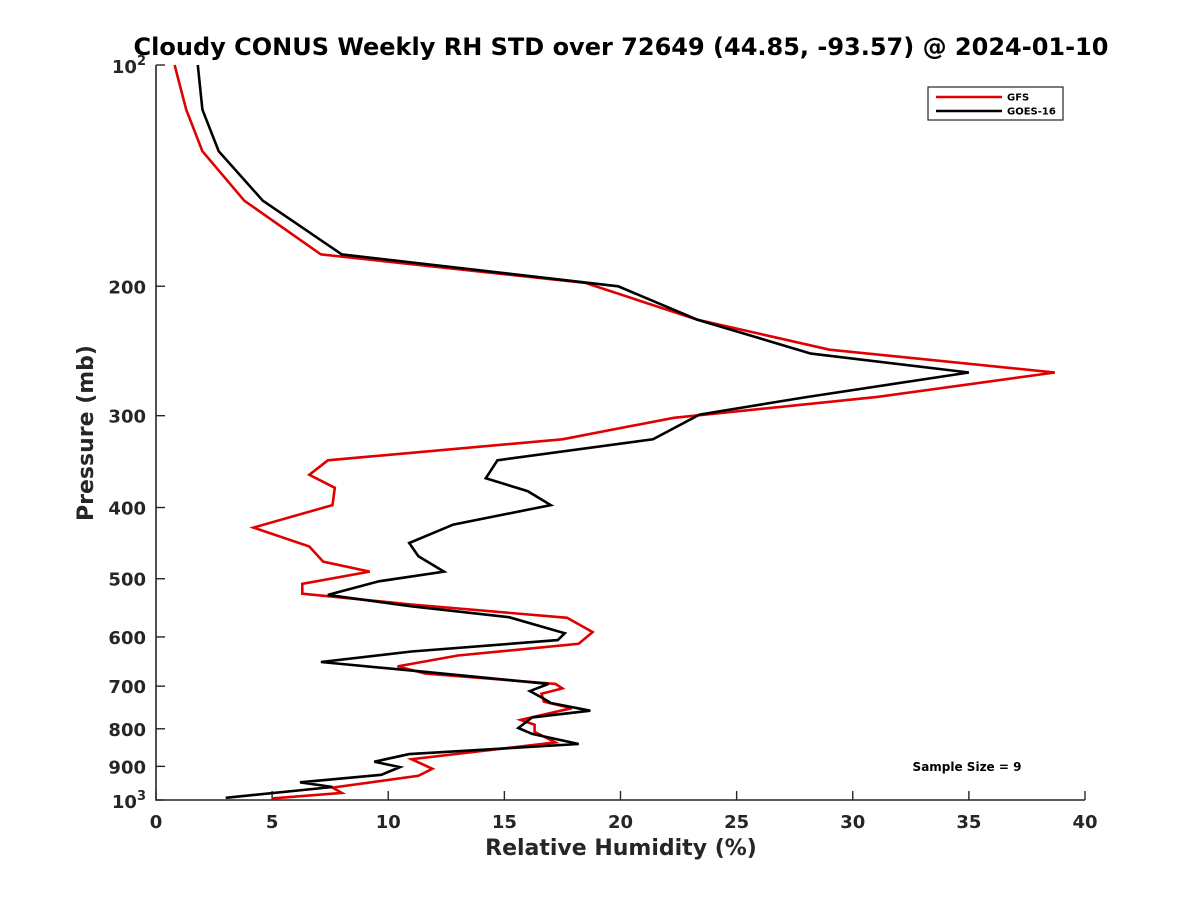 This screenshot has height=900, width=1200. I want to click on y-tick-label: 700, so click(127, 687).